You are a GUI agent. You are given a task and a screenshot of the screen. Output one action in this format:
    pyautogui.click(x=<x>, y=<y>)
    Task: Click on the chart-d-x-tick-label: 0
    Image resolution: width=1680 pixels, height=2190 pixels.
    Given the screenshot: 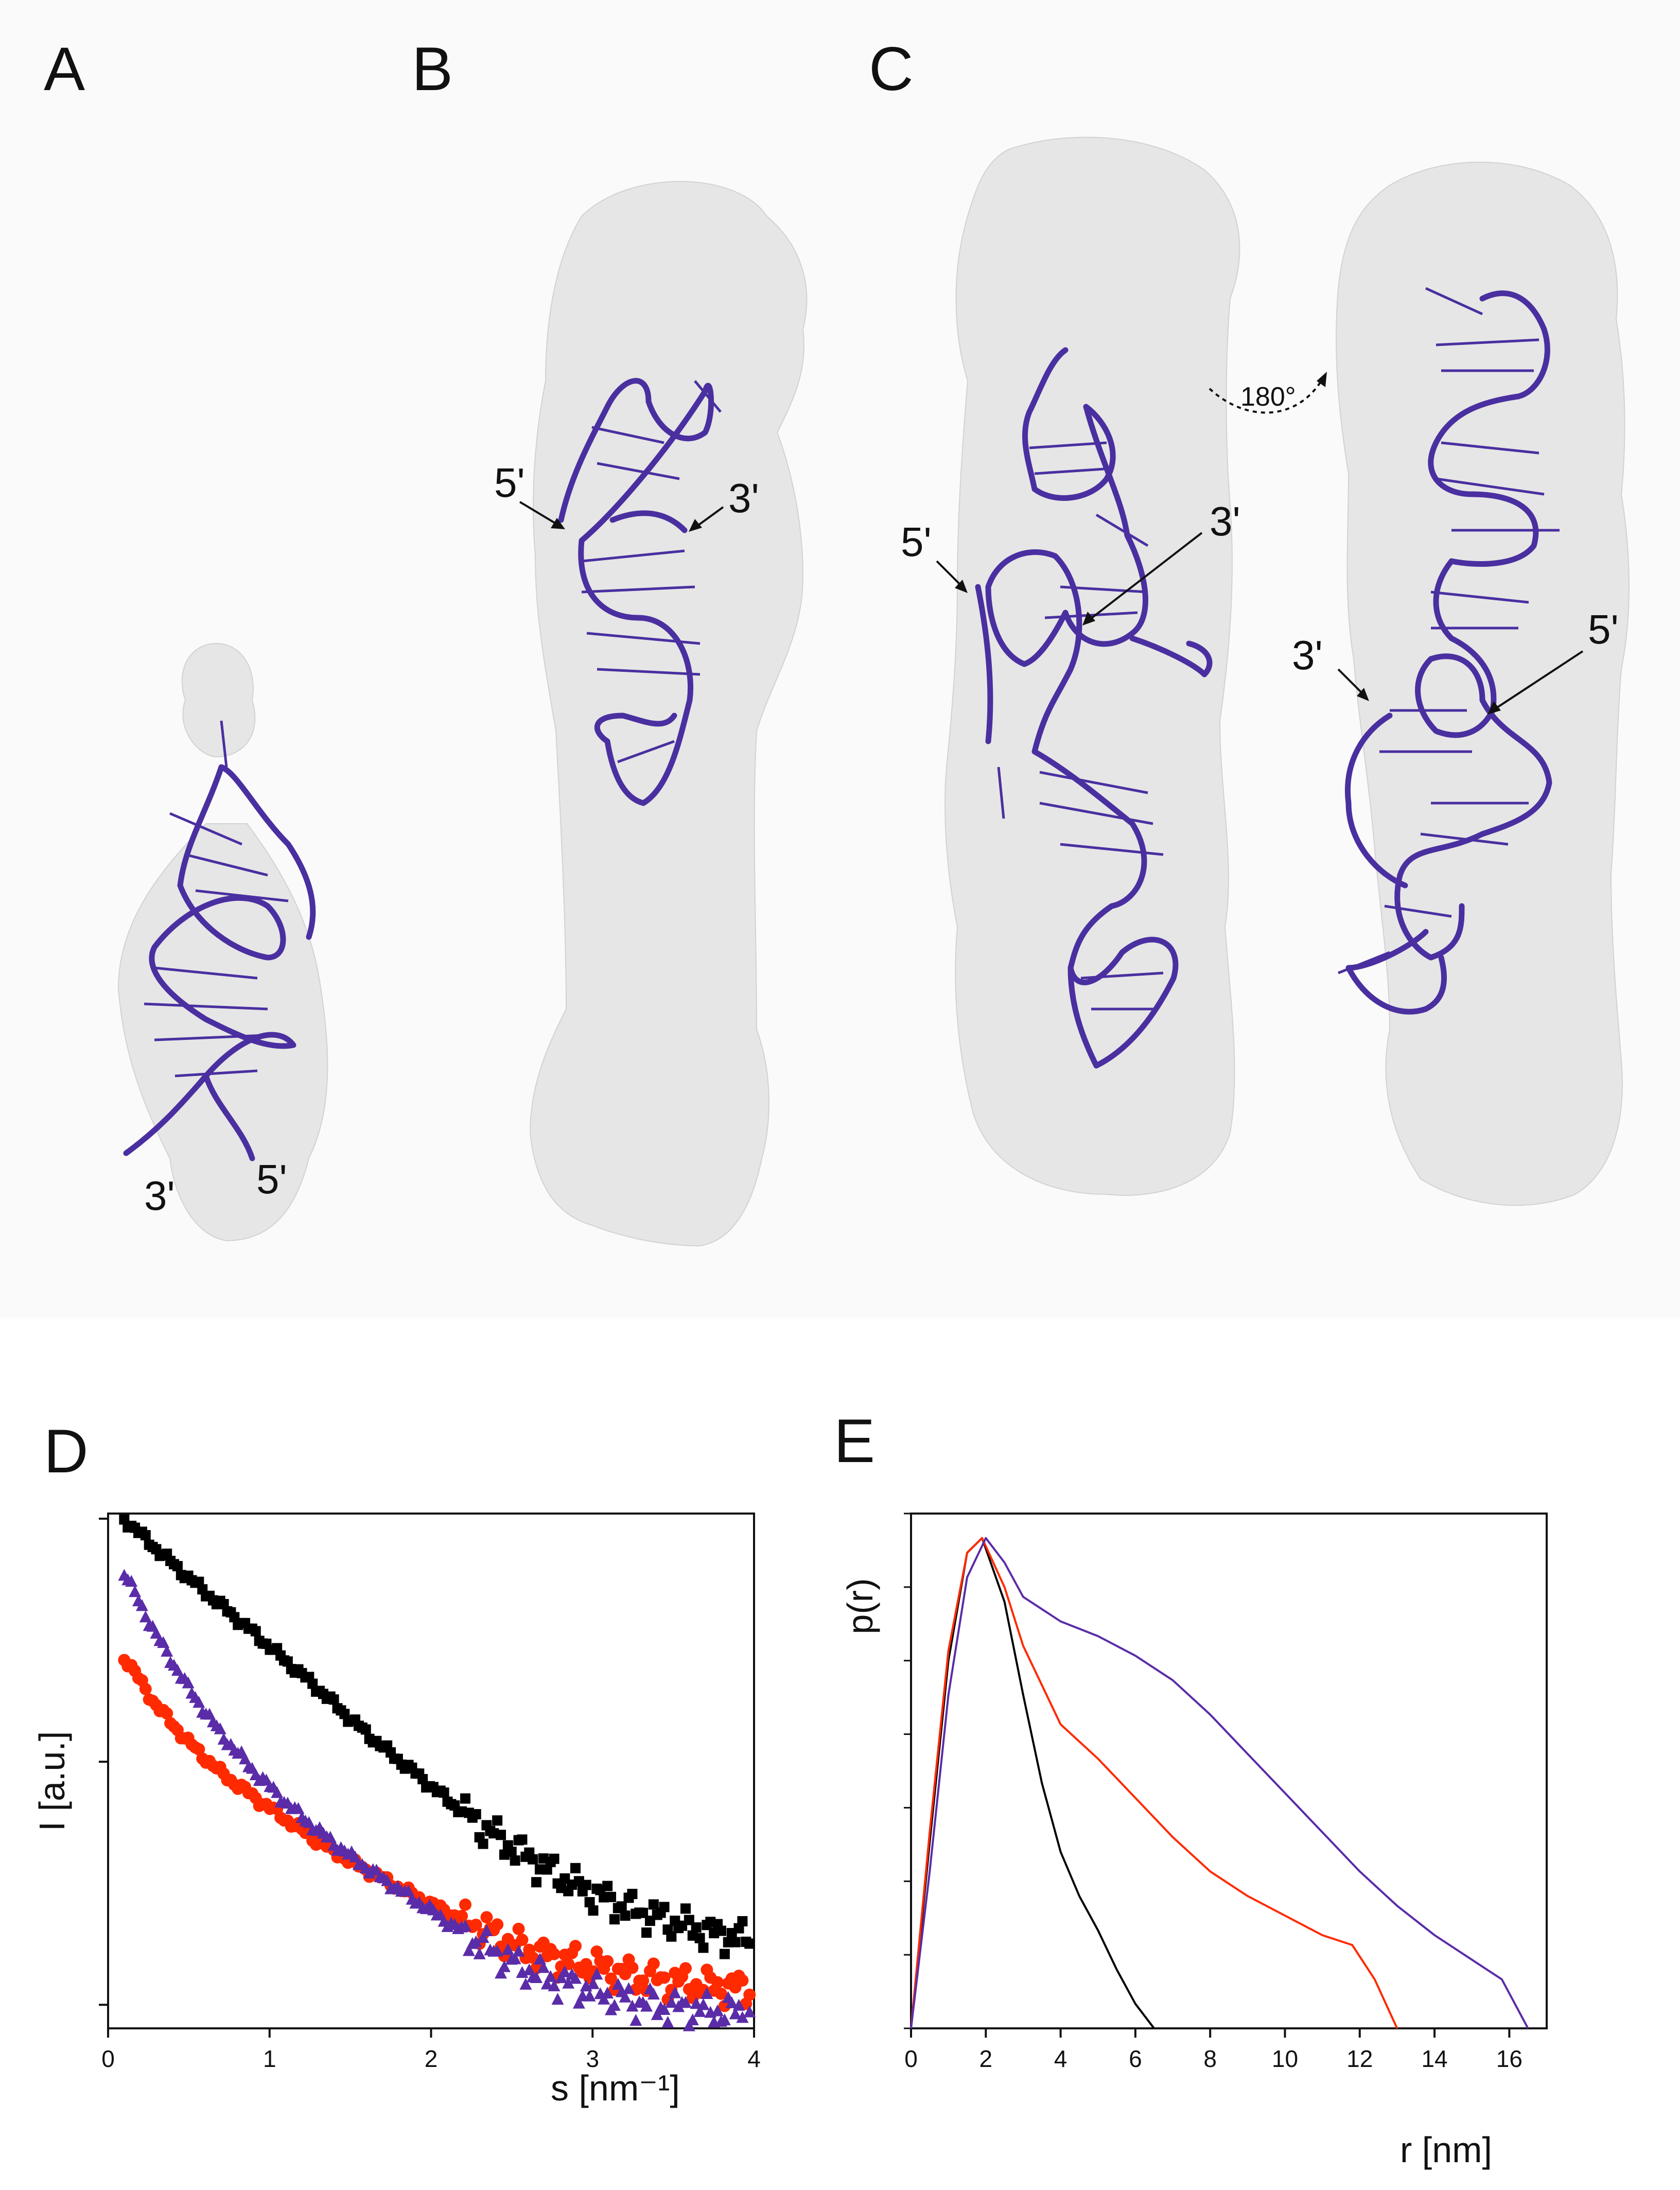 What is the action you would take?
    pyautogui.click(x=108, y=2058)
    